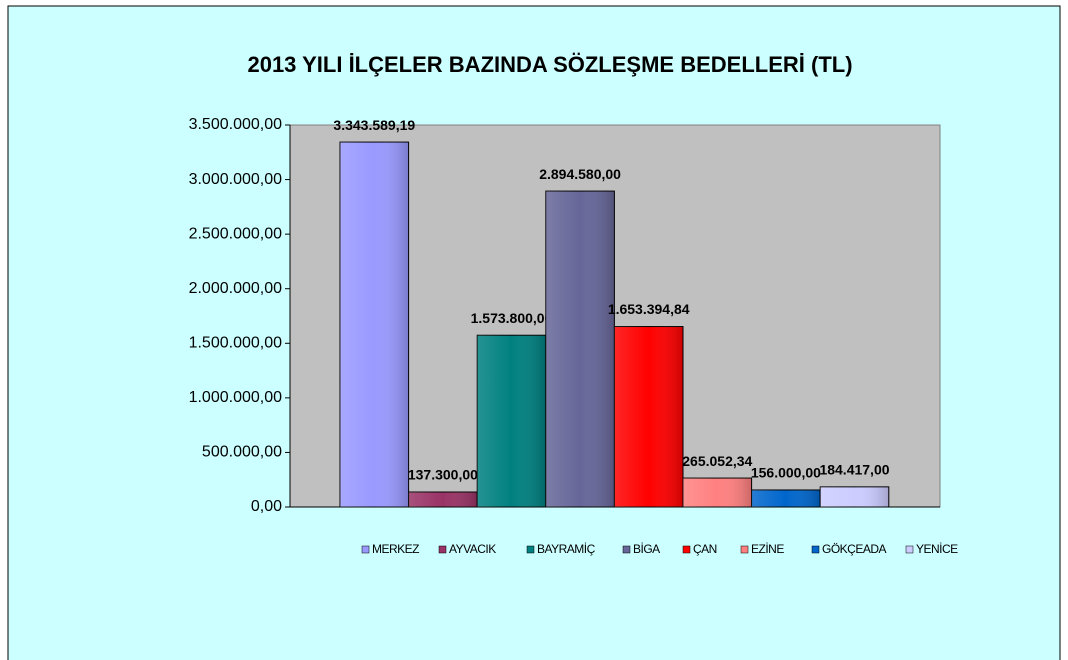 The image size is (1068, 660). Describe the element at coordinates (646, 549) in the screenshot. I see `legend-label: BİGA` at that location.